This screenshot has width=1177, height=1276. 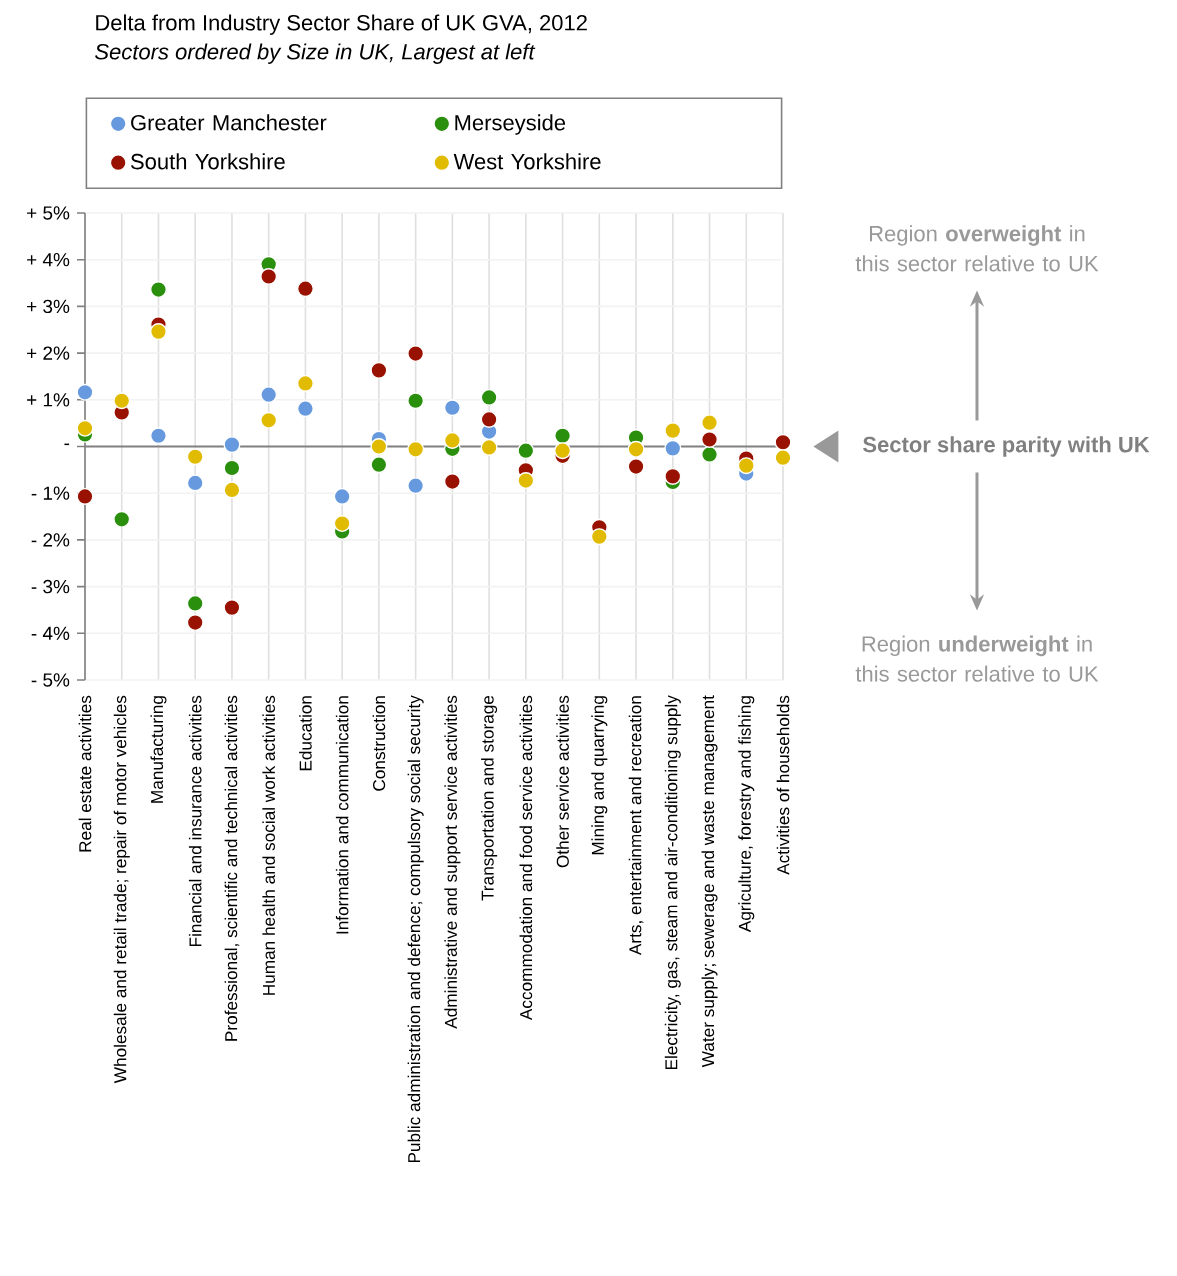 What do you see at coordinates (208, 161) in the screenshot?
I see `legend-label: South Yorkshire` at bounding box center [208, 161].